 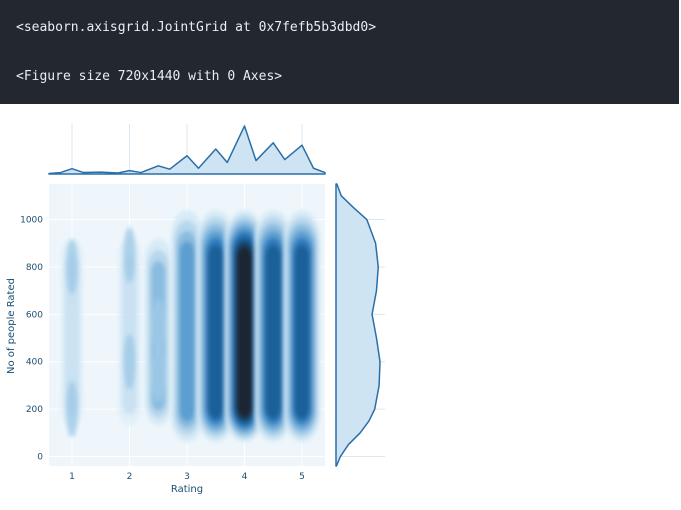 I want to click on top-marginal, so click(x=187, y=149).